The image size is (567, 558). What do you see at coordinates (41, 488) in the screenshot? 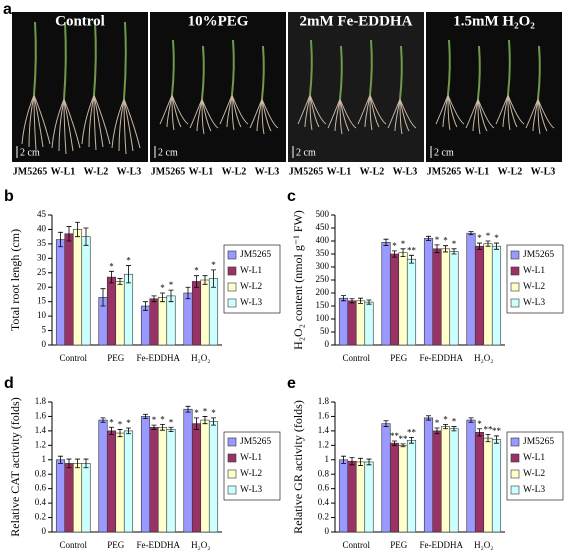
I see `y-tick-label: 0.6` at bounding box center [41, 488].